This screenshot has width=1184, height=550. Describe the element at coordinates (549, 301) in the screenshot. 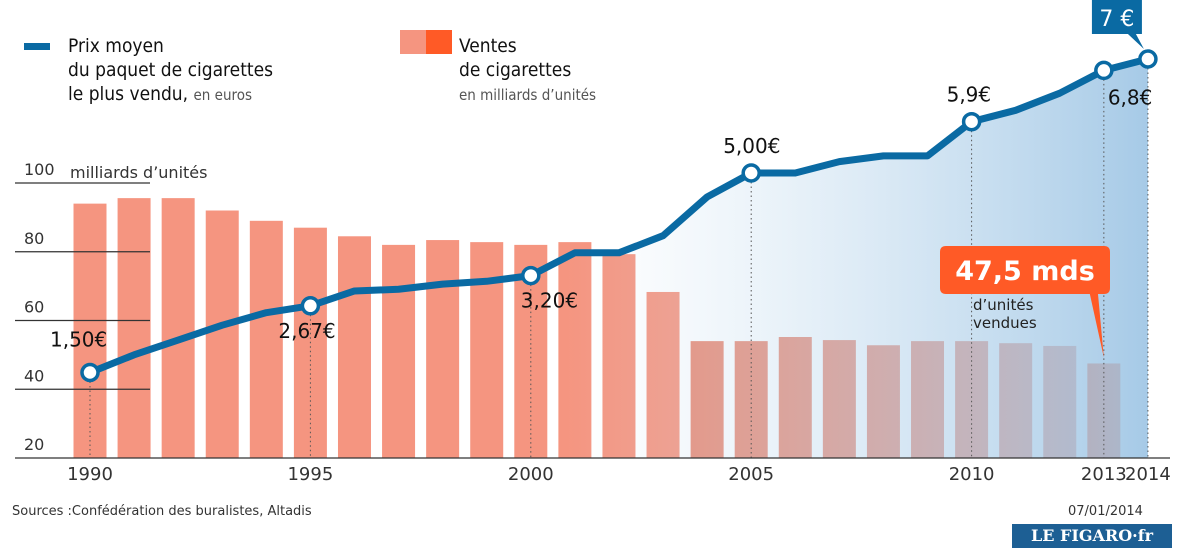

I see `value-label: 3,20€` at that location.